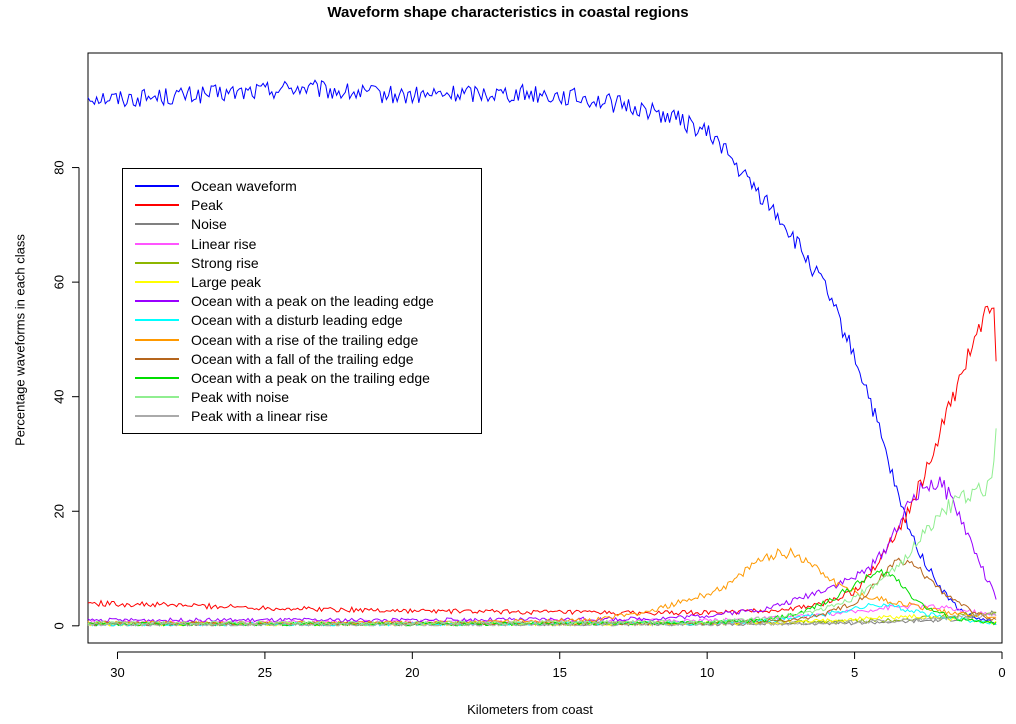 This screenshot has width=1016, height=724. Describe the element at coordinates (20, 340) in the screenshot. I see `y-axis-label: Percentage waveforms in each class` at that location.